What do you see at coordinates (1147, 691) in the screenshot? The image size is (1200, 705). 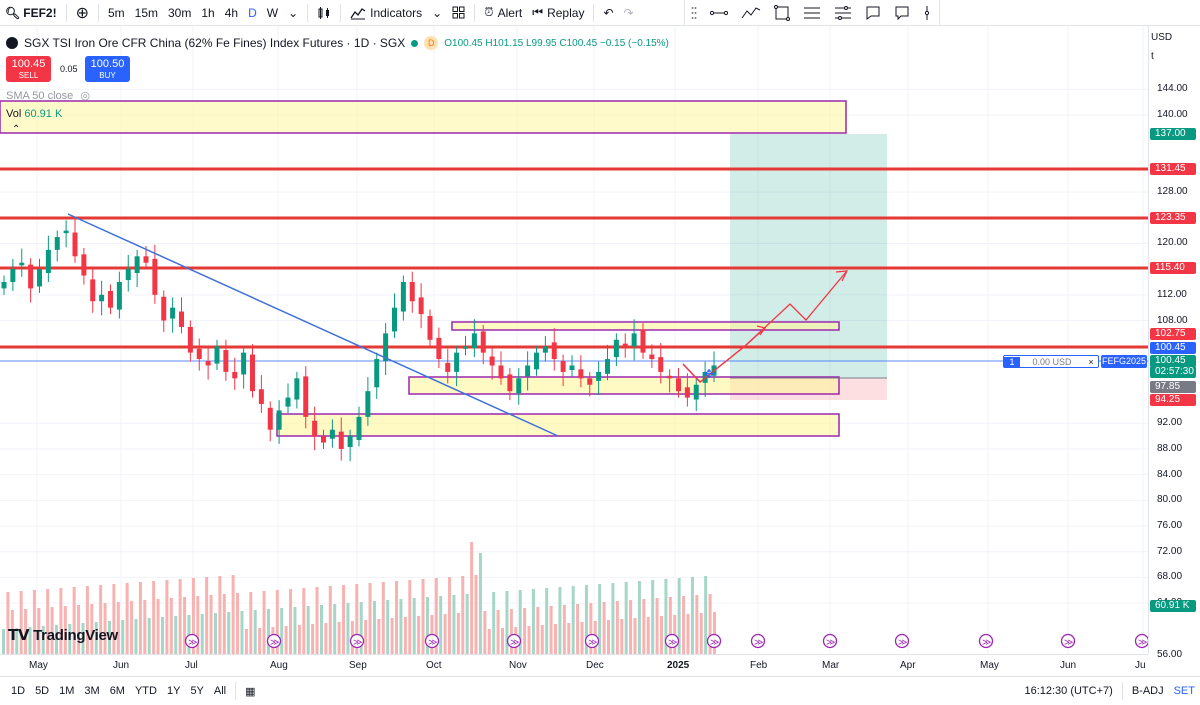 I see `adjustment-toggle: B-ADJ` at bounding box center [1147, 691].